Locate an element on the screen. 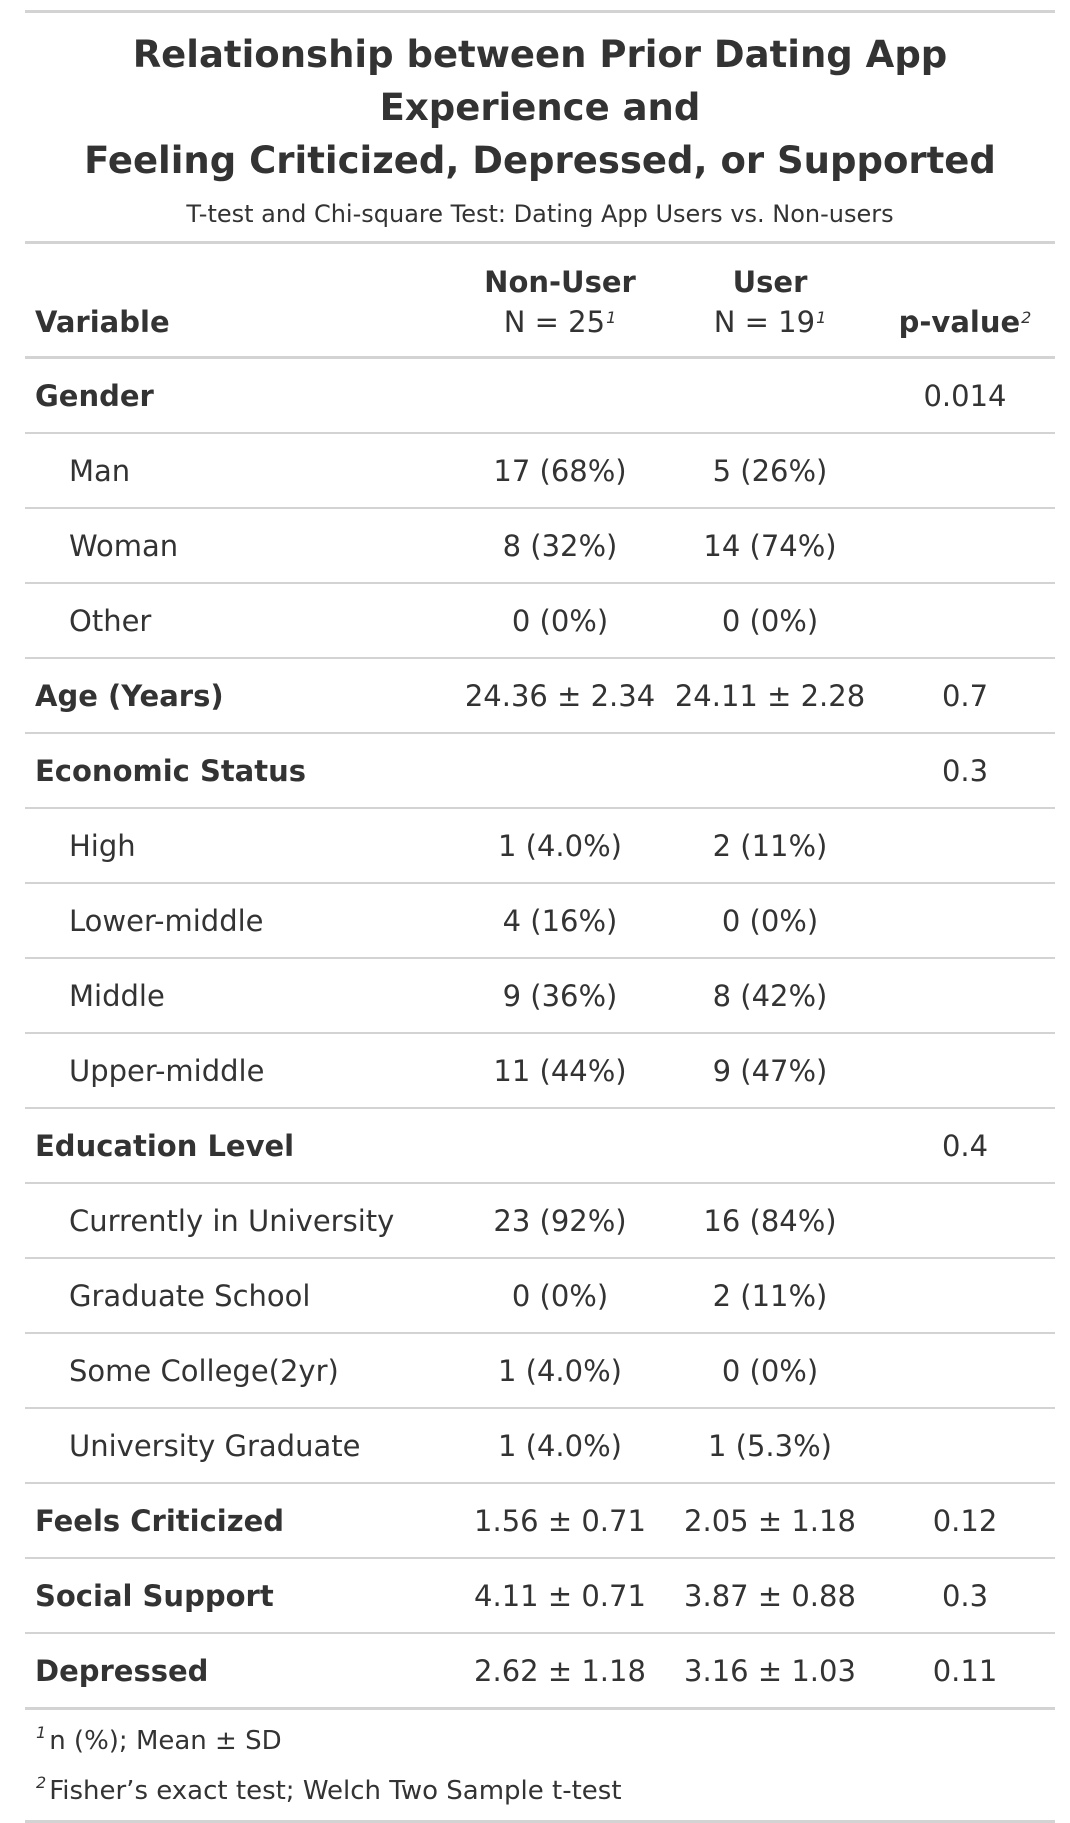 The width and height of the screenshot is (1070, 1823). row-label: Social Support is located at coordinates (240, 1596).